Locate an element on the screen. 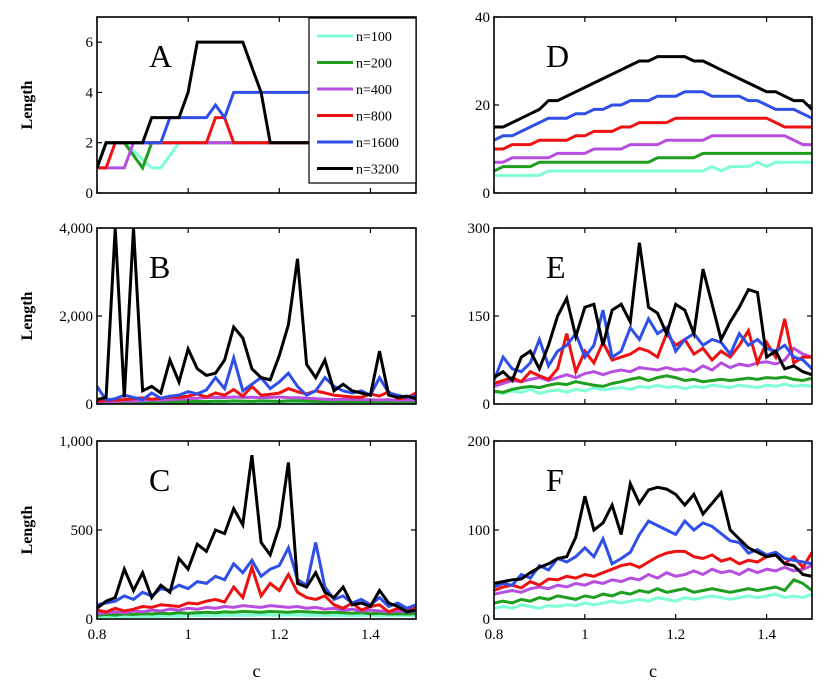 Image resolution: width=830 pixels, height=692 pixels. y-tick-label: 40 is located at coordinates (482, 18).